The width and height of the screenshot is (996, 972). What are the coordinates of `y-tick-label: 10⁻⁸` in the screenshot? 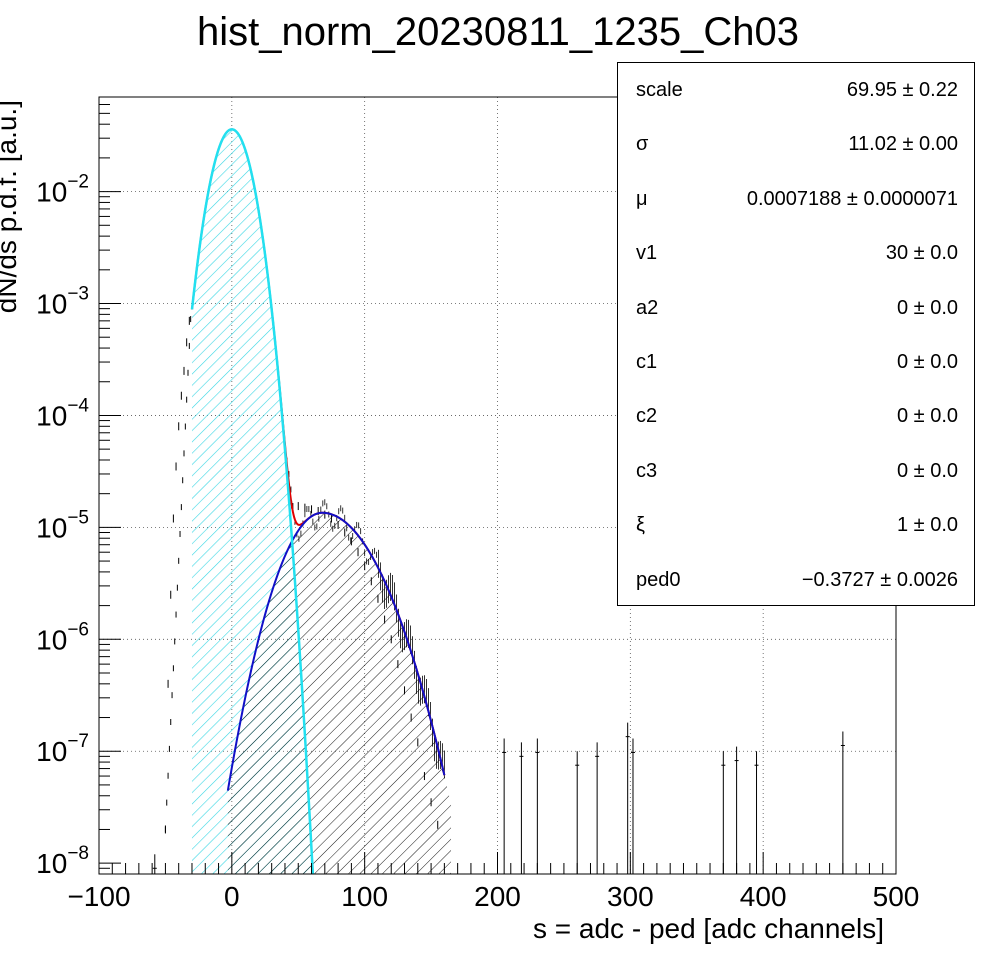 It's located at (62, 861).